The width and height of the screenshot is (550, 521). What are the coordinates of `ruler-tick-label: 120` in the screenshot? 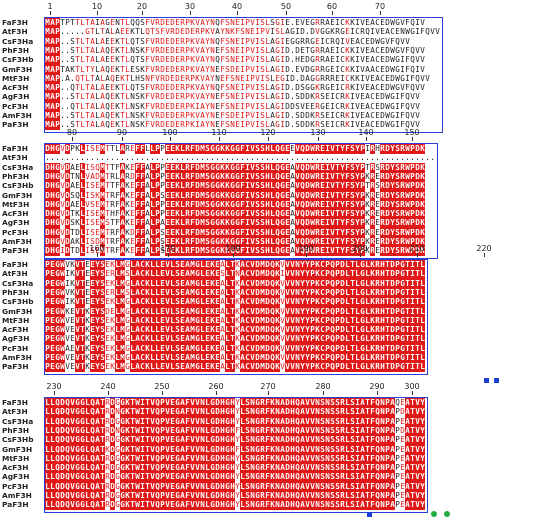 It's located at (268, 132).